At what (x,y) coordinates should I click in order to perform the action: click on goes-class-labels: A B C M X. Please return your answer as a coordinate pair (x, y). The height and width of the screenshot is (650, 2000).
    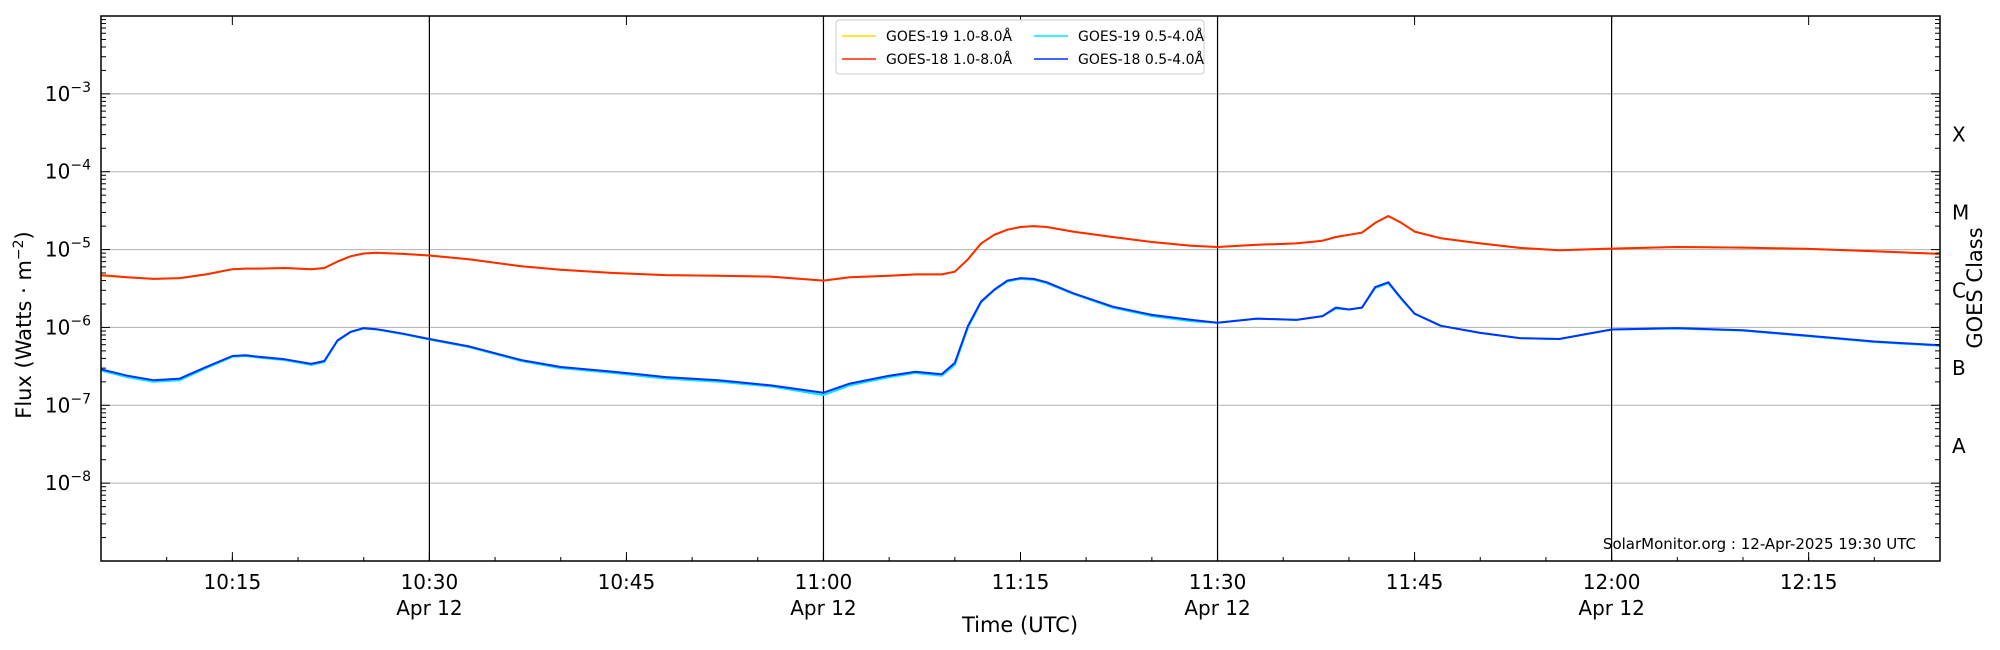
    Looking at the image, I should click on (1960, 290).